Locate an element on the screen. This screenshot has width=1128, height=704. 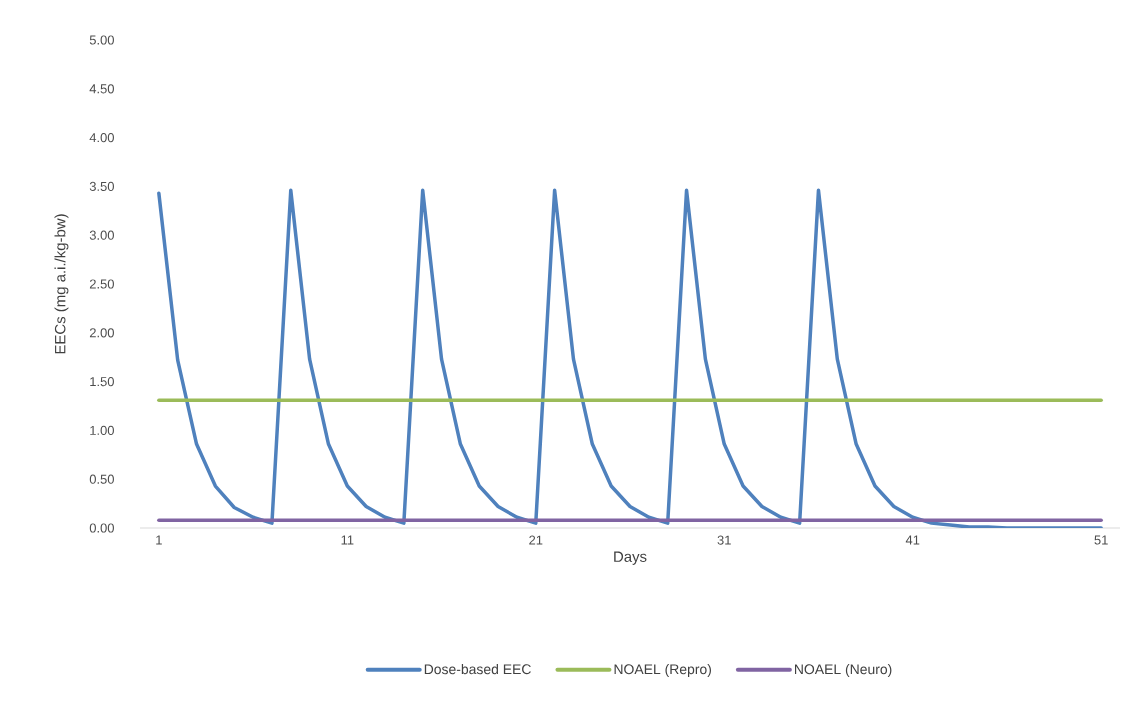
legend-label: NOAEL (Neuro) is located at coordinates (843, 670).